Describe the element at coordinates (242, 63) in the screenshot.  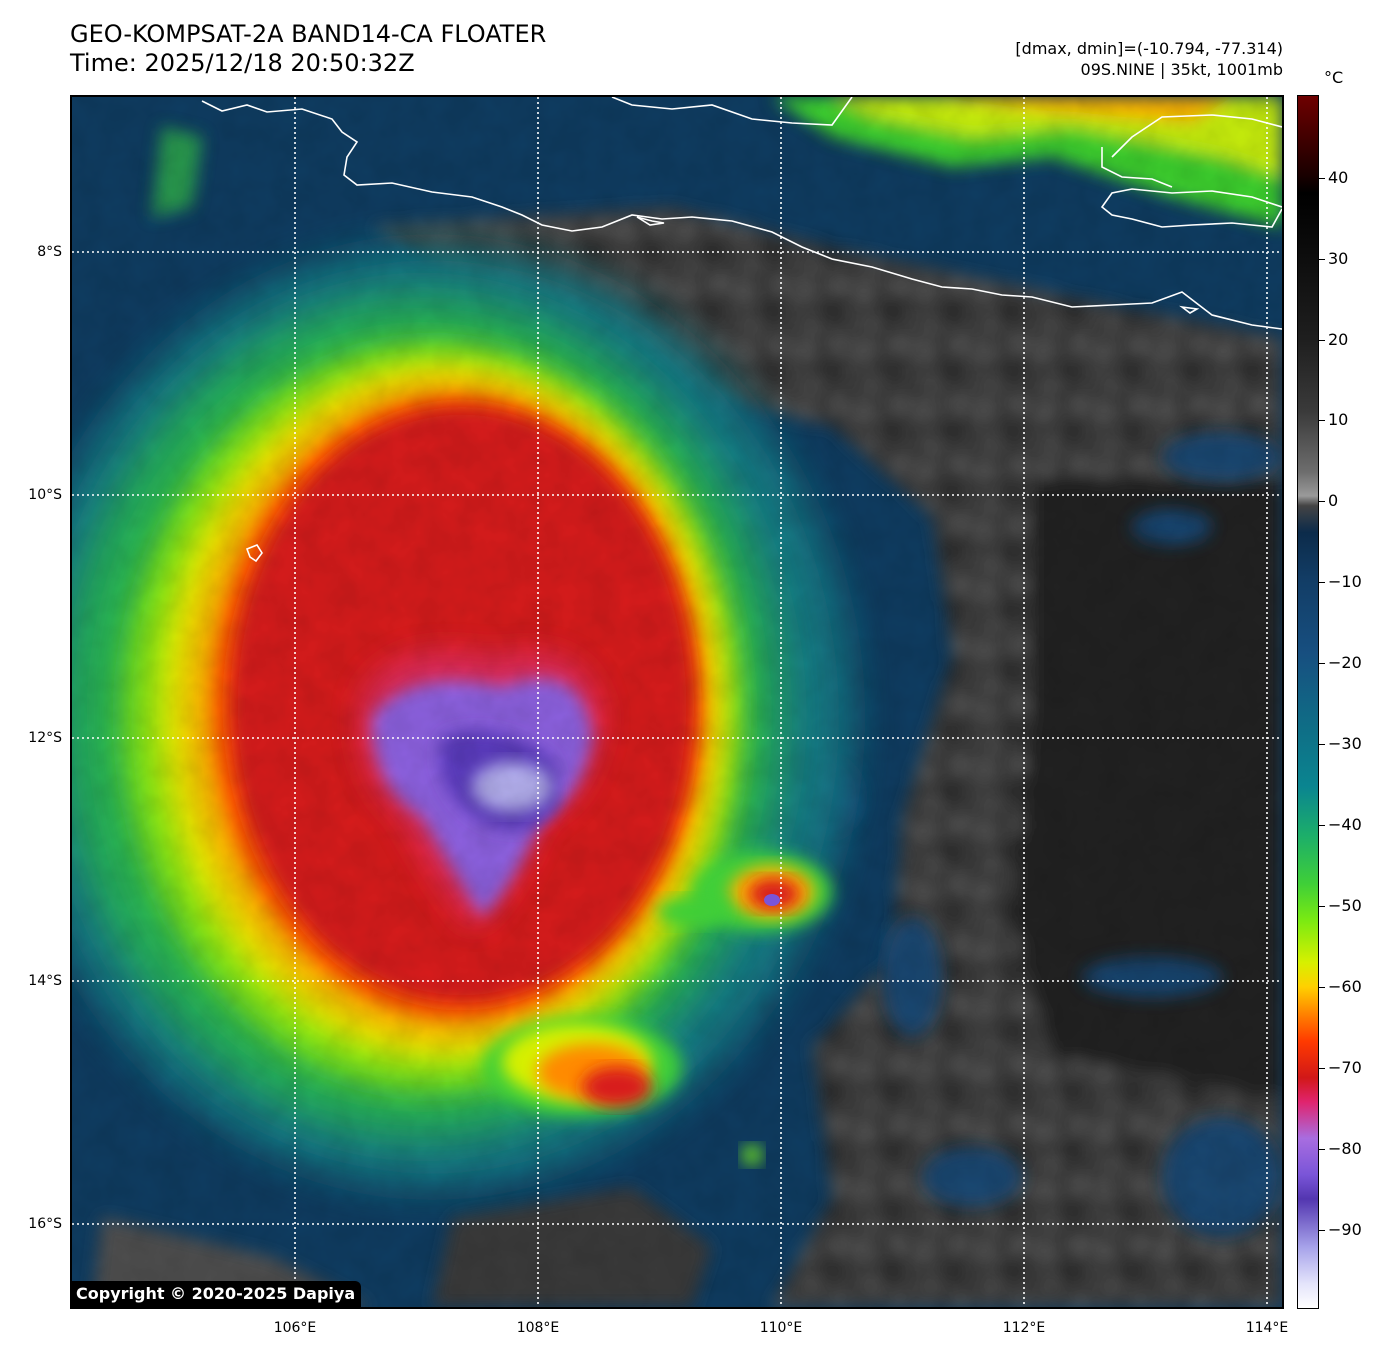
I see `observation-time: Time: 2025/12/18 20:50:32Z` at that location.